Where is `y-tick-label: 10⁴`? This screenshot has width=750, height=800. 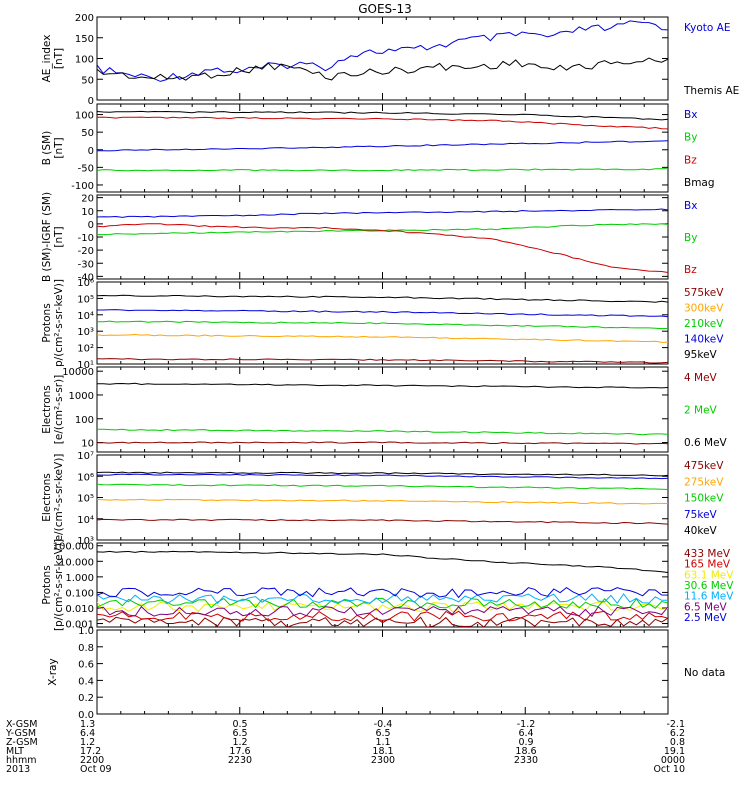 y-tick-label: 10⁴ is located at coordinates (85, 316).